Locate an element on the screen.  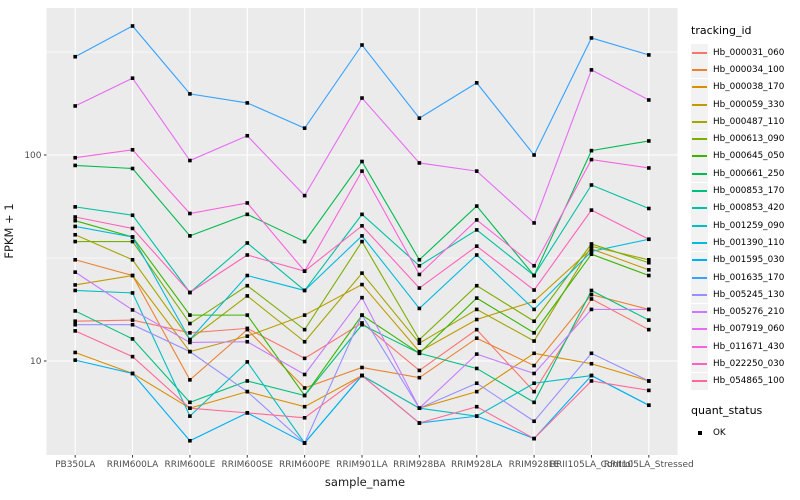
legend-item-label: Hb_000661_250 is located at coordinates (749, 173).